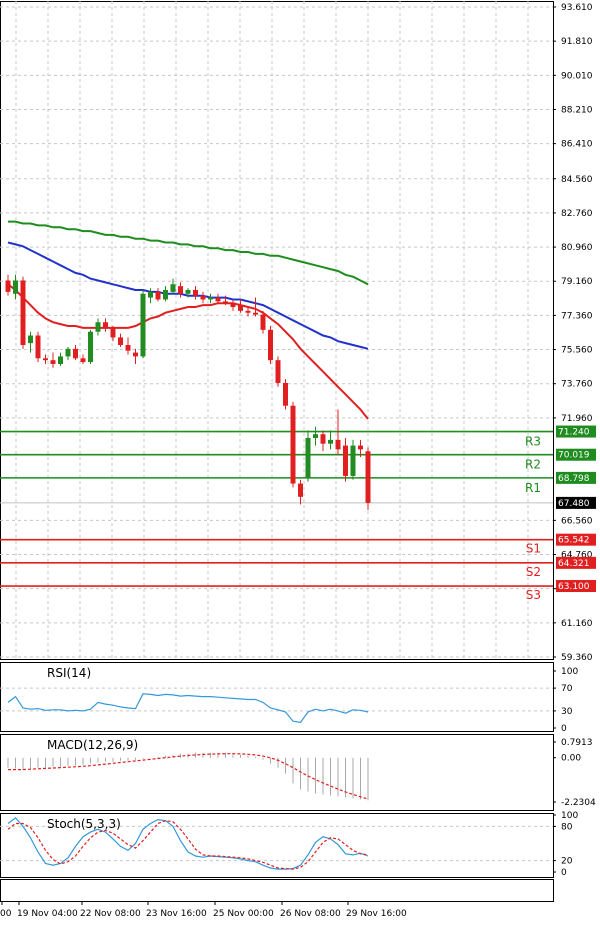 This screenshot has width=600, height=925. What do you see at coordinates (310, 914) in the screenshot?
I see `time-tick-label: 26 Nov 08:00` at bounding box center [310, 914].